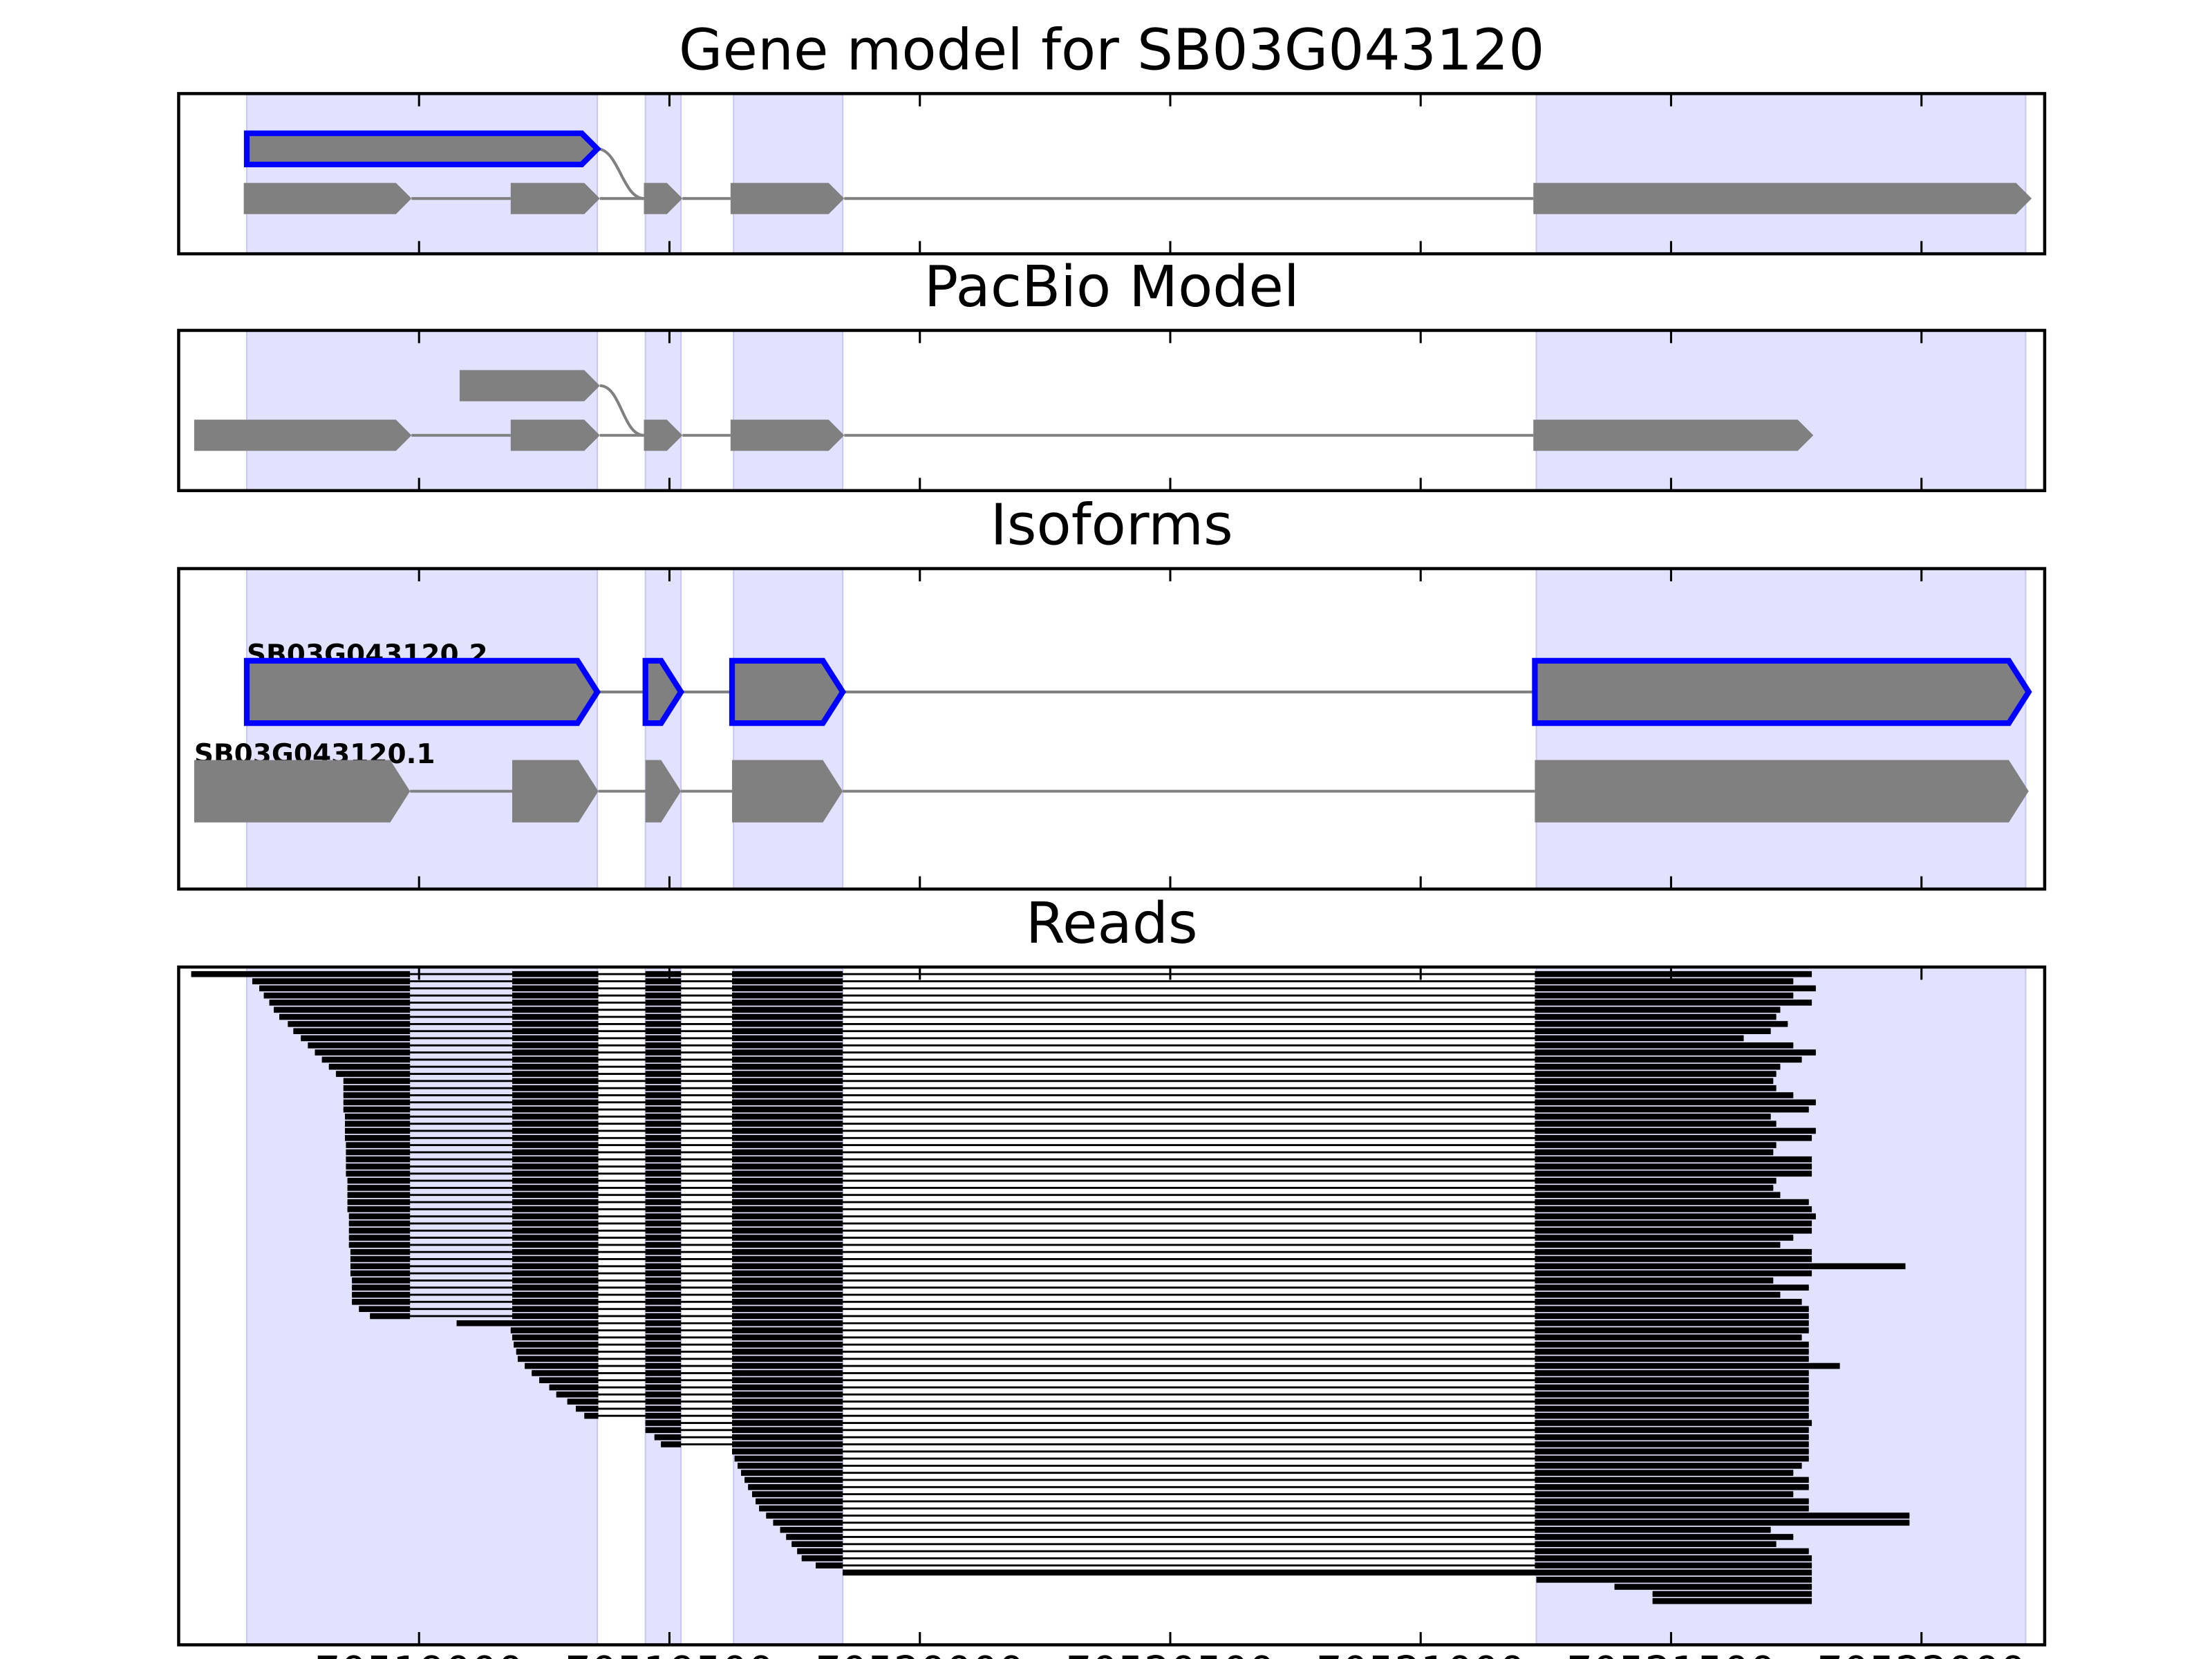 This screenshot has width=2212, height=1659. Describe the element at coordinates (1170, 1654) in the screenshot. I see `x-tick-label: 70520500` at that location.